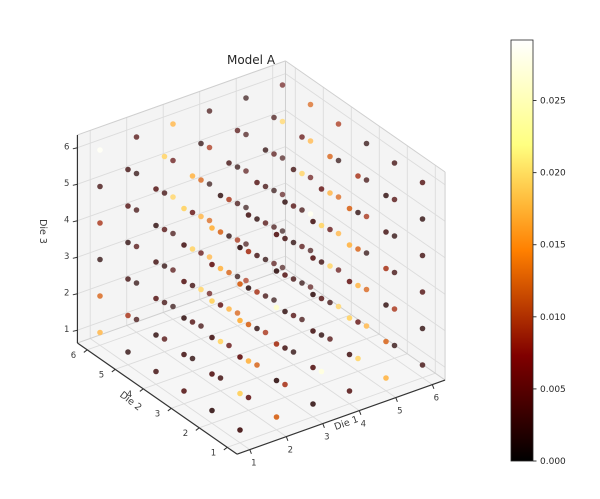 The width and height of the screenshot is (600, 499). I want to click on y-tick-label: 5, so click(101, 375).